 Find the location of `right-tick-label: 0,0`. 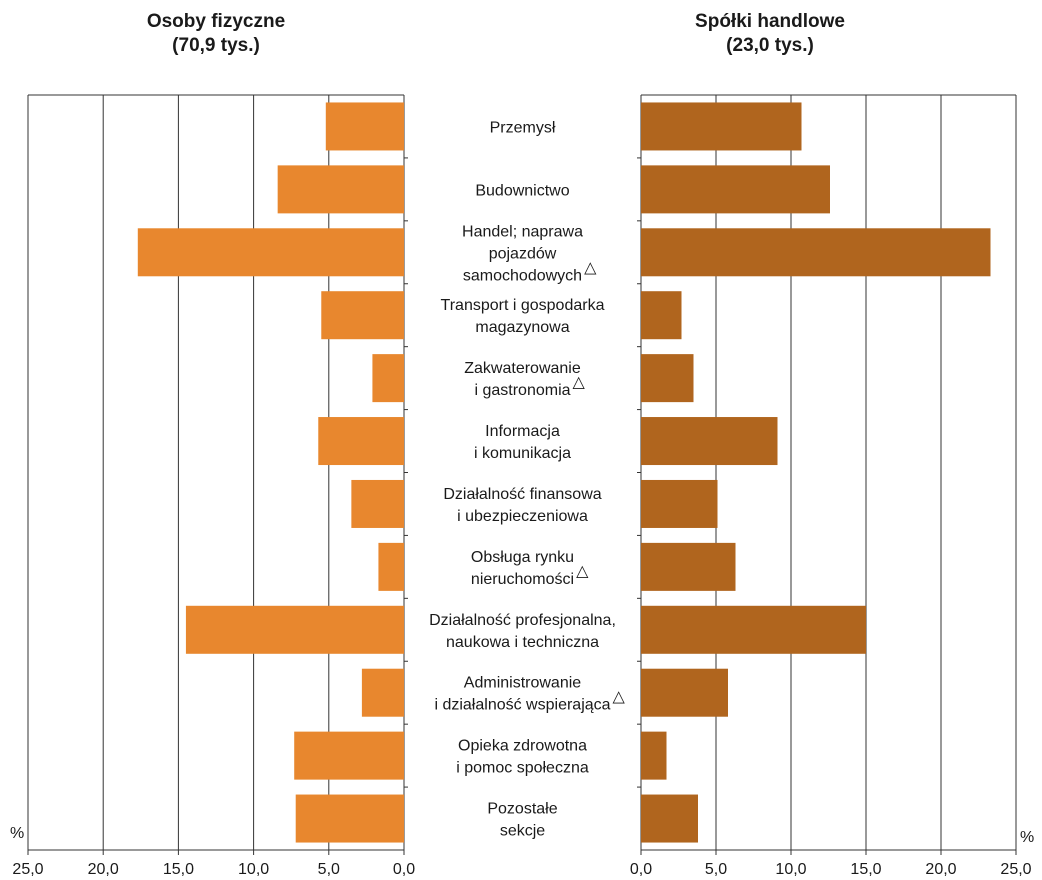

right-tick-label: 0,0 is located at coordinates (641, 869).